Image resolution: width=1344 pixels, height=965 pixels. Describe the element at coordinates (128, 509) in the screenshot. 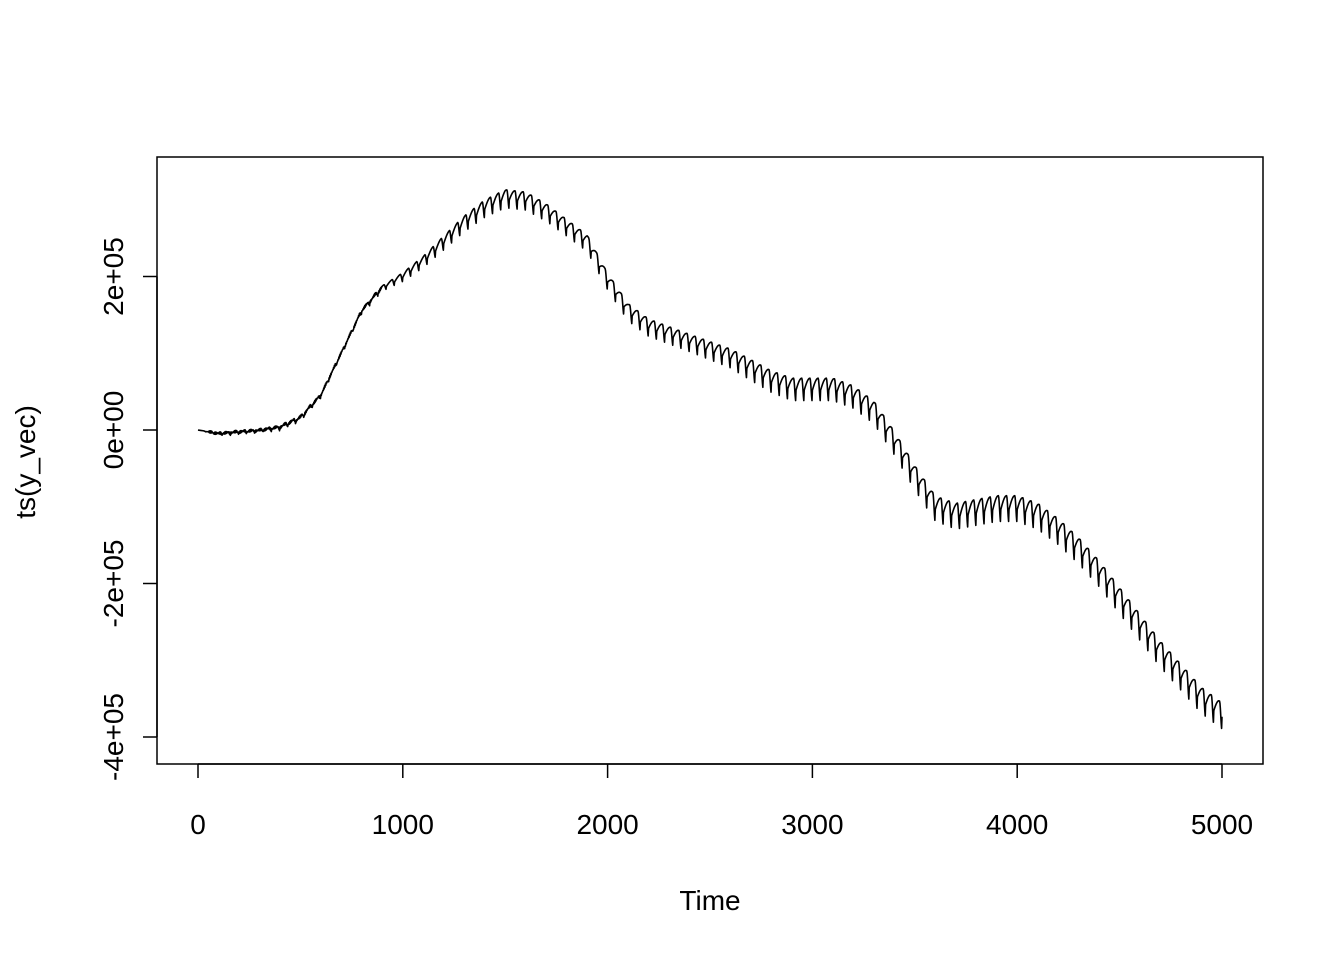

I see `y-axis: -4e+05 -2e+05 0e+00 2e+05` at that location.